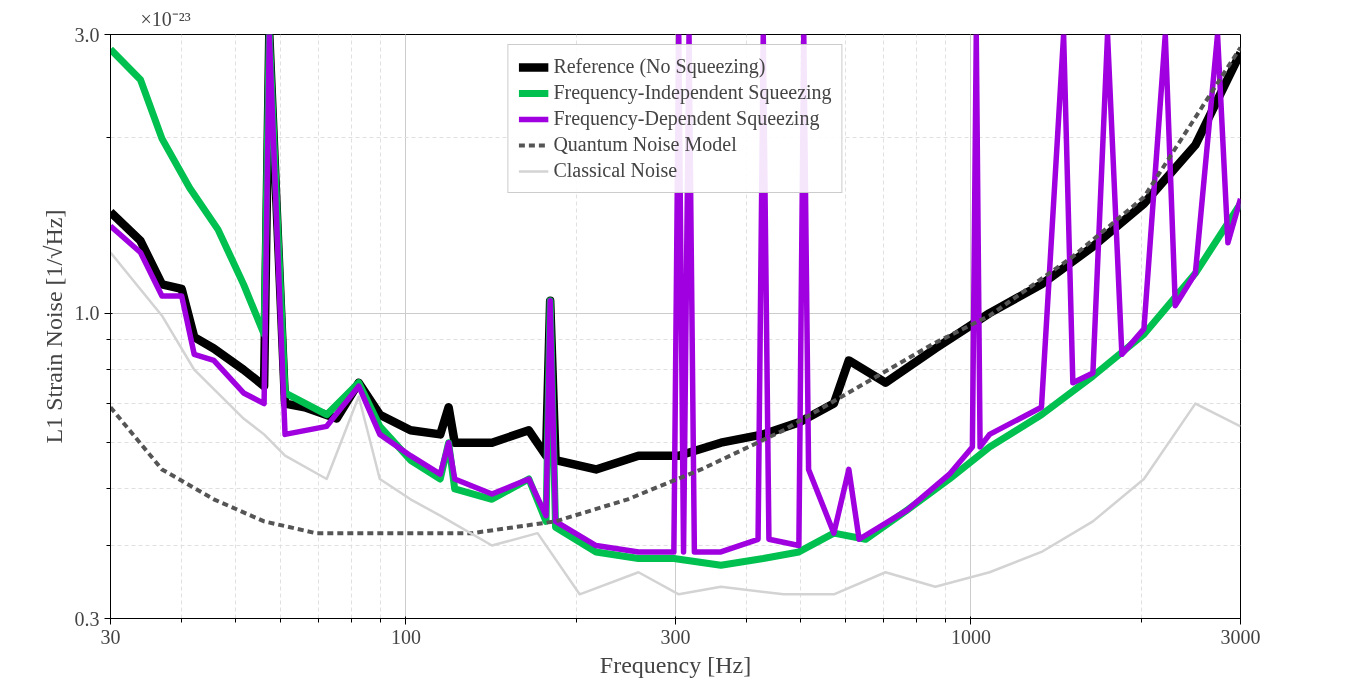  Describe the element at coordinates (1240, 636) in the screenshot. I see `x-tick-label: 3000` at that location.